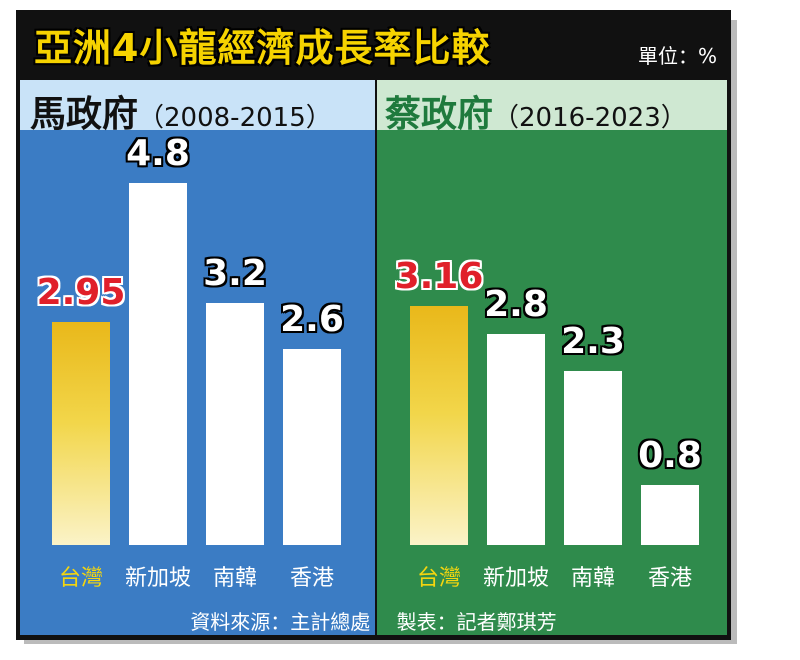 This screenshot has height=660, width=800. I want to click on value-label-right-1: 2.8, so click(516, 304).